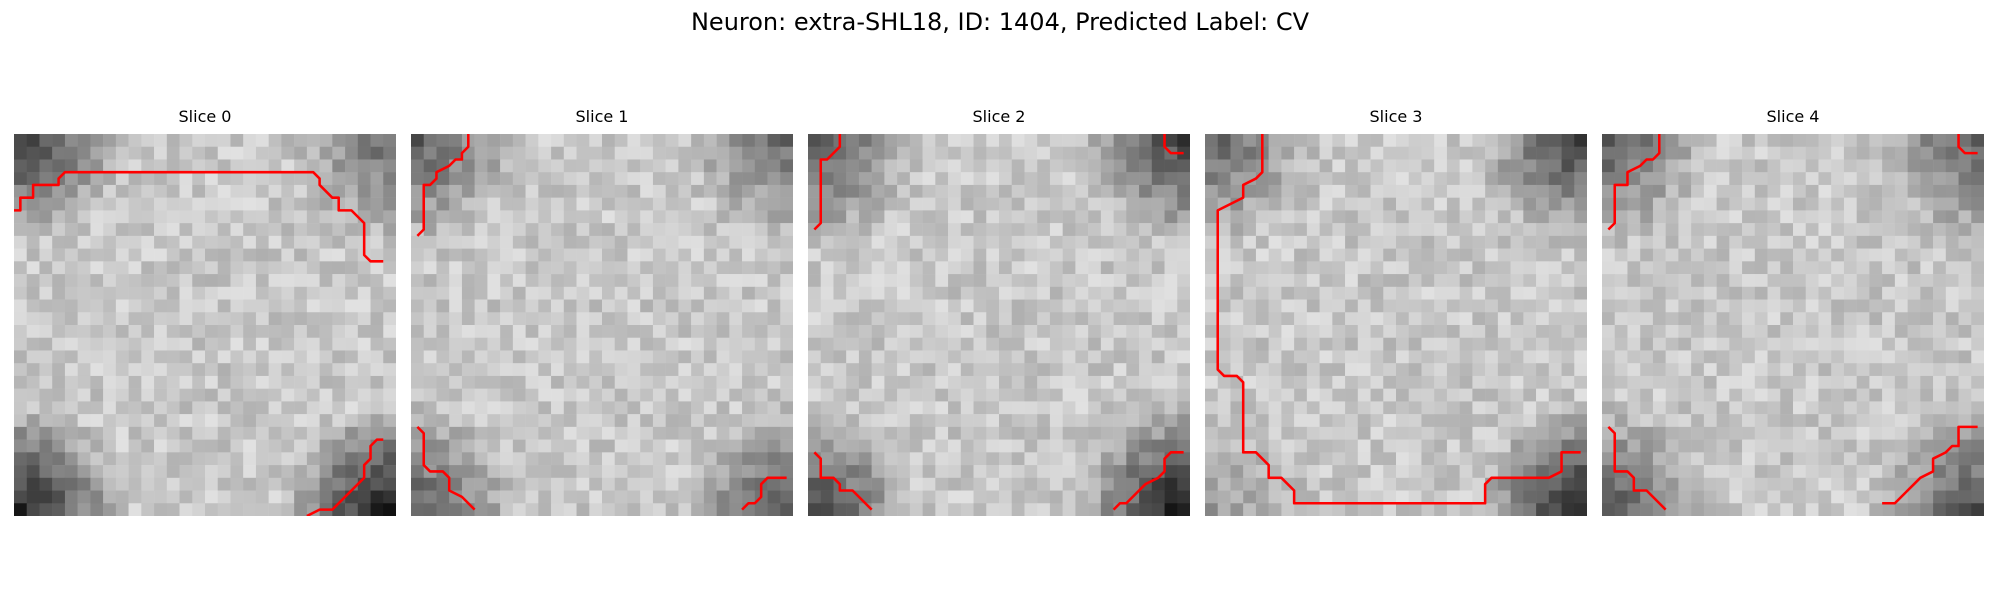 This screenshot has width=2000, height=600. Describe the element at coordinates (205, 311) in the screenshot. I see `slice-panel: Slice 0` at that location.